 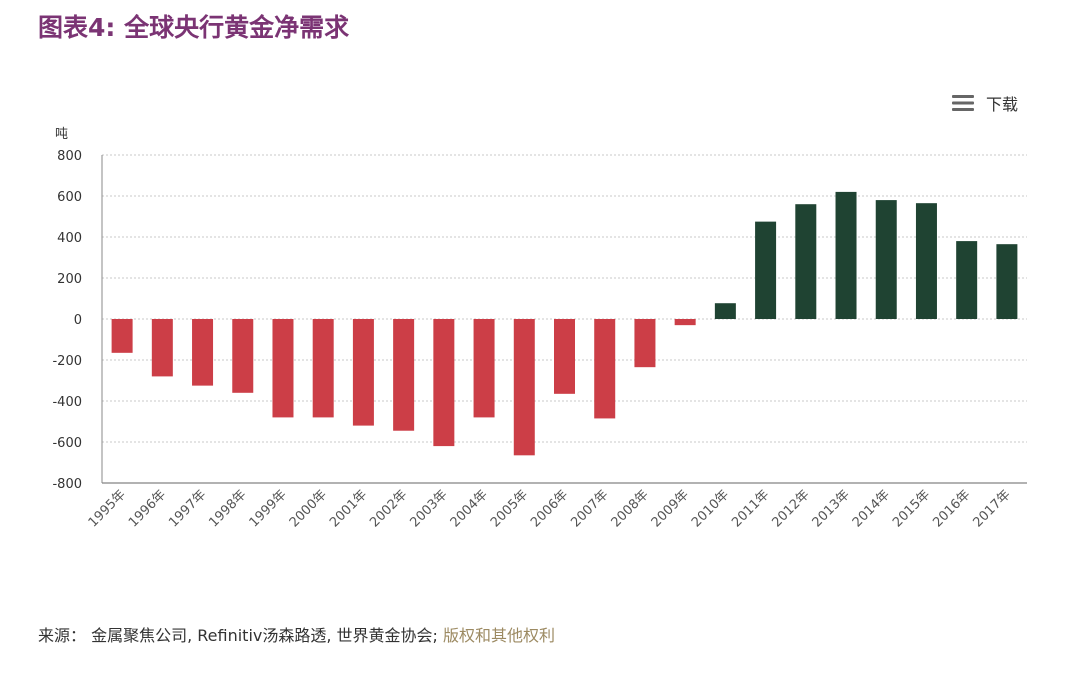 What do you see at coordinates (1002, 104) in the screenshot?
I see `download-label: 下载` at bounding box center [1002, 104].